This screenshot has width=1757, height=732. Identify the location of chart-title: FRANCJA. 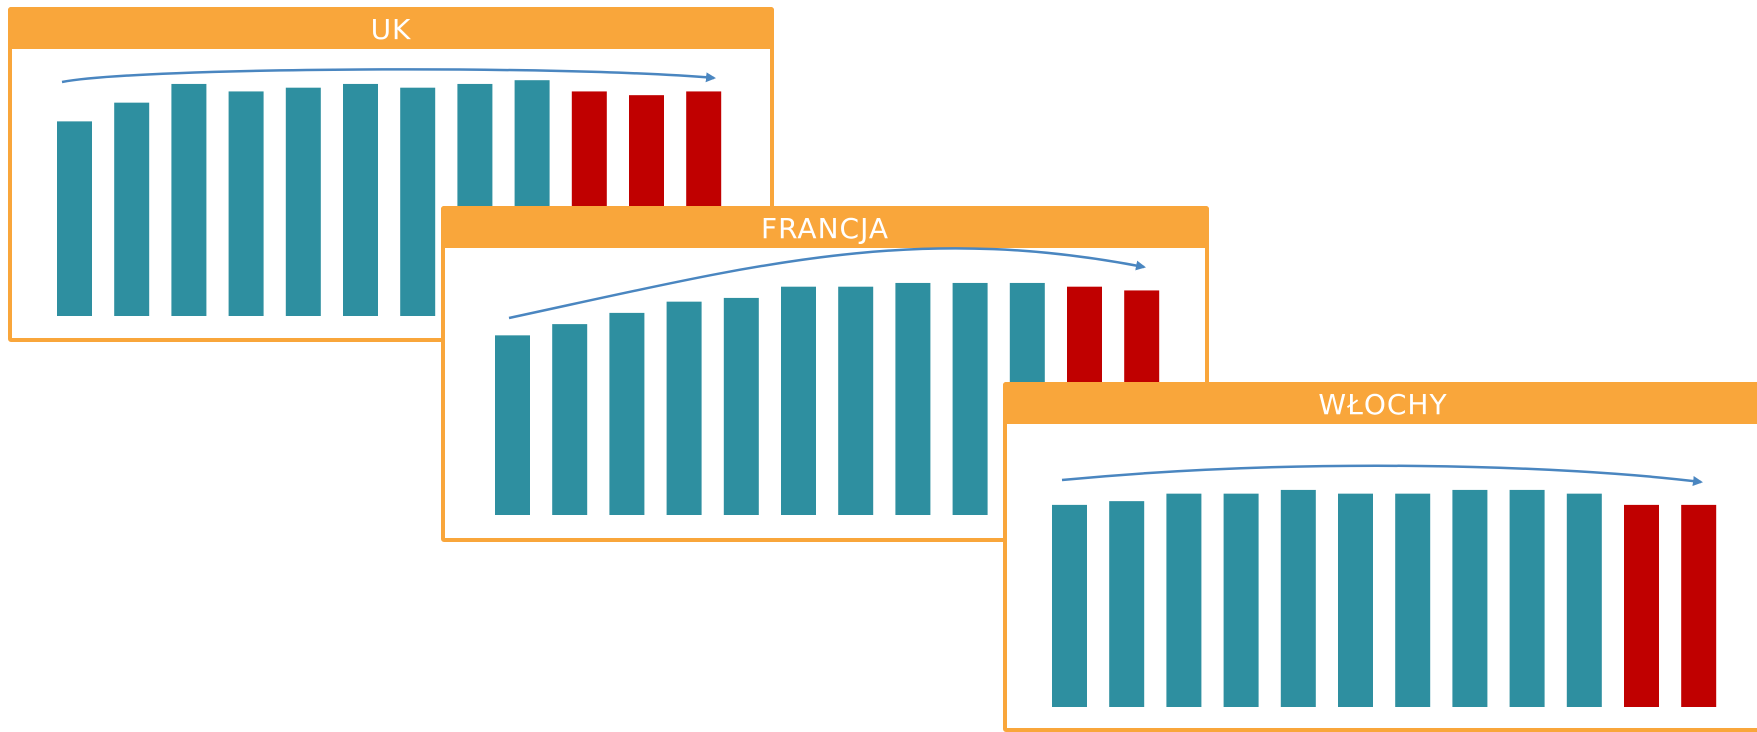
(825, 227).